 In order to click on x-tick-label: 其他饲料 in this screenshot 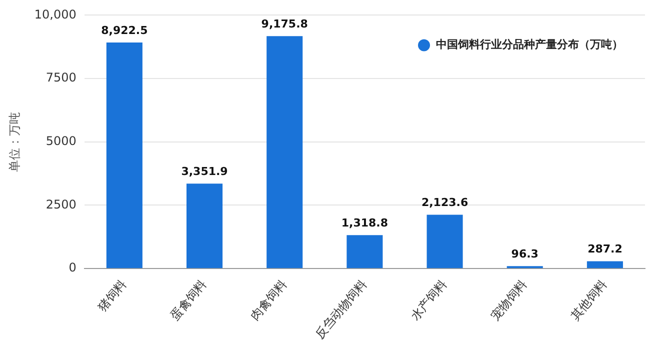, I will do `click(589, 300)`.